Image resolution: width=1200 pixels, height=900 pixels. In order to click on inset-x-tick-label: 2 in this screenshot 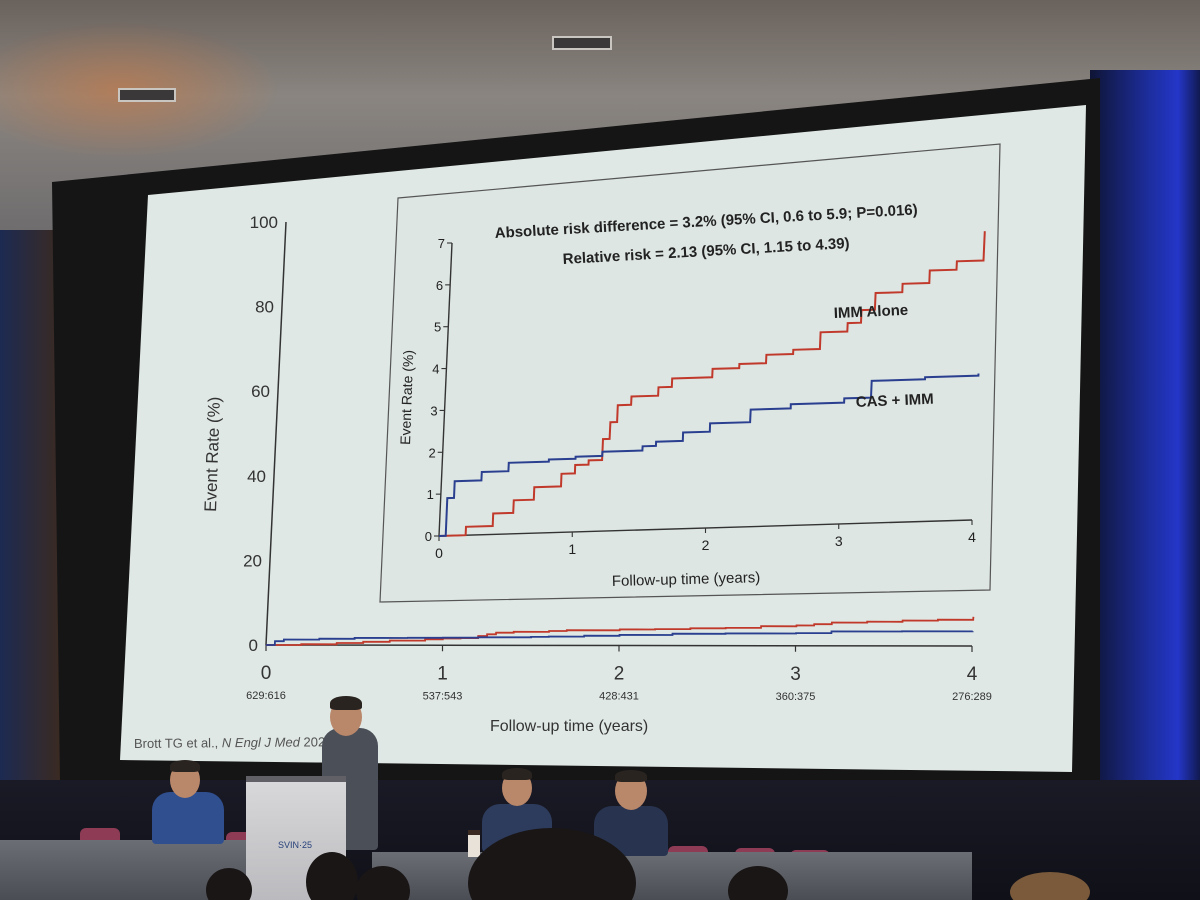, I will do `click(706, 545)`.